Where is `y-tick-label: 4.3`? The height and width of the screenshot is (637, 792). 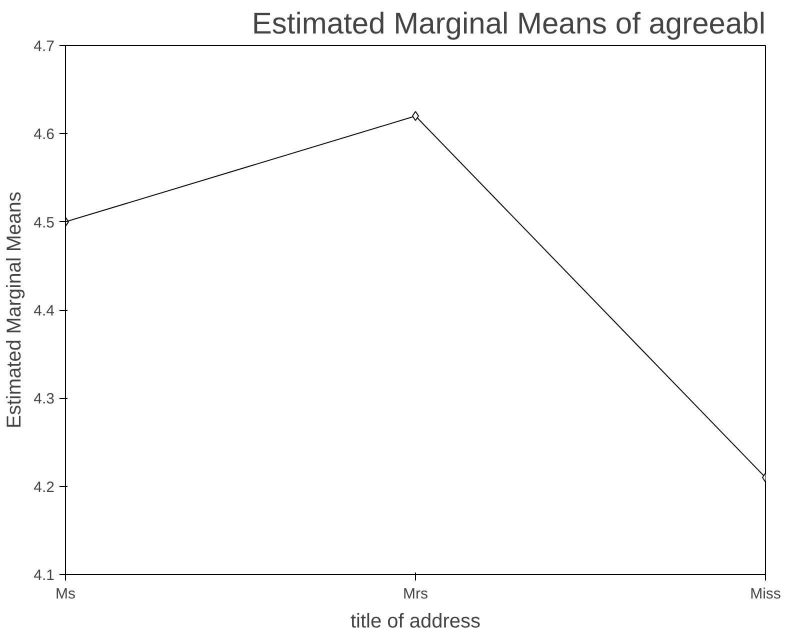 y-tick-label: 4.3 is located at coordinates (44, 399).